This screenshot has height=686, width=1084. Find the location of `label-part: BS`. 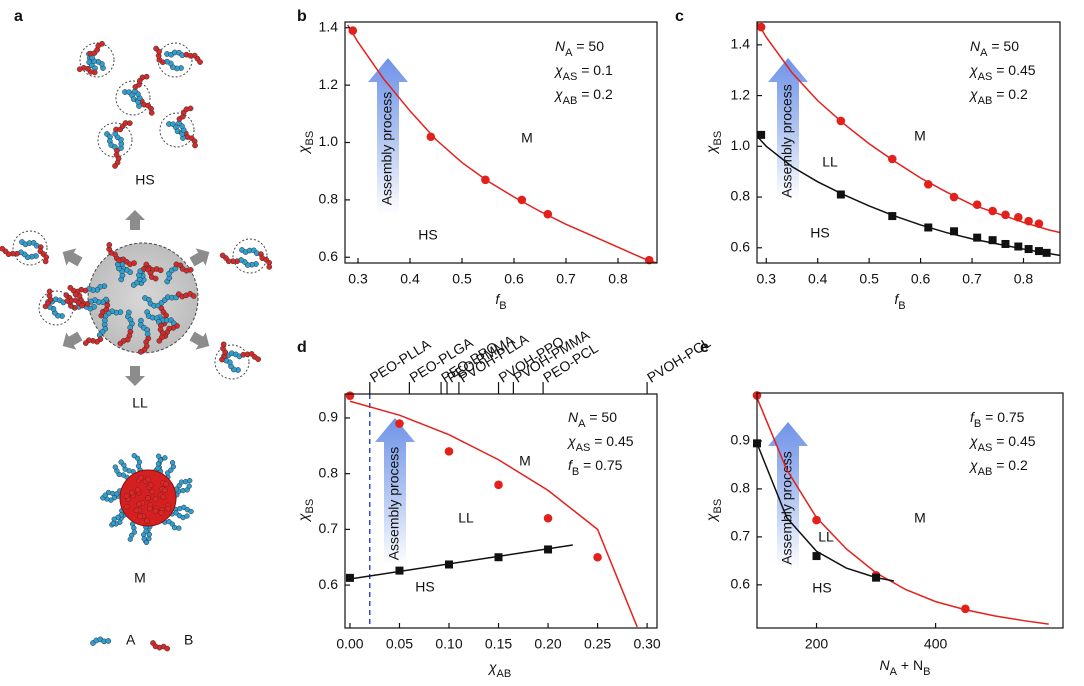

label-part: BS is located at coordinates (718, 506).